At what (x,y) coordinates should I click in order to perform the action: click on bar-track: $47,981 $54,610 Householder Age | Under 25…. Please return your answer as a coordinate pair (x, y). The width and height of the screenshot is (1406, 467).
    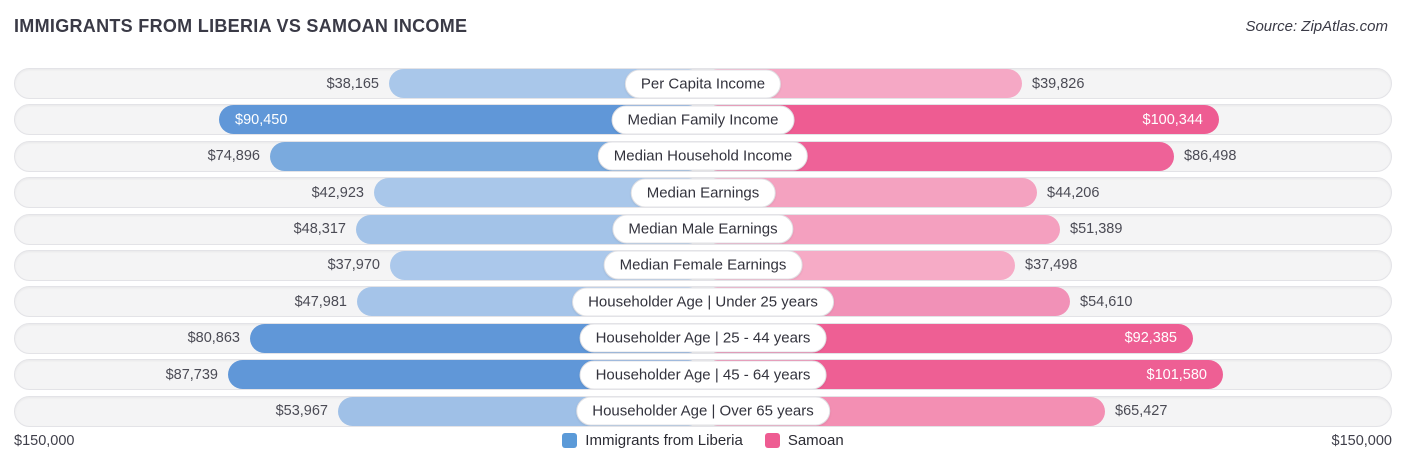
    Looking at the image, I should click on (703, 302).